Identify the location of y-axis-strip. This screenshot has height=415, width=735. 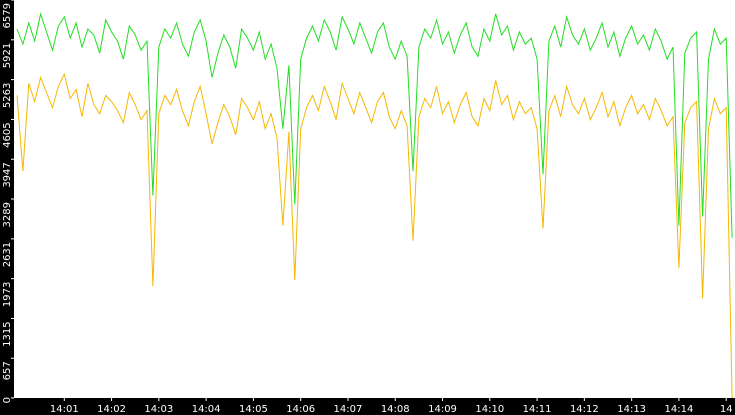
(7, 207).